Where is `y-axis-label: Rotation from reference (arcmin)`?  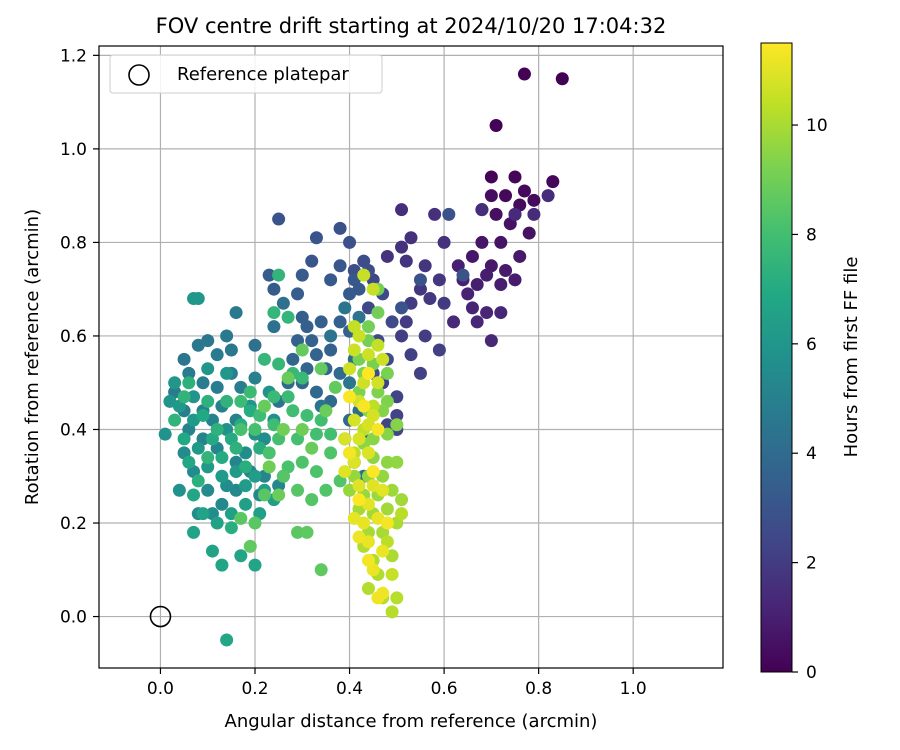 y-axis-label: Rotation from reference (arcmin) is located at coordinates (32, 357).